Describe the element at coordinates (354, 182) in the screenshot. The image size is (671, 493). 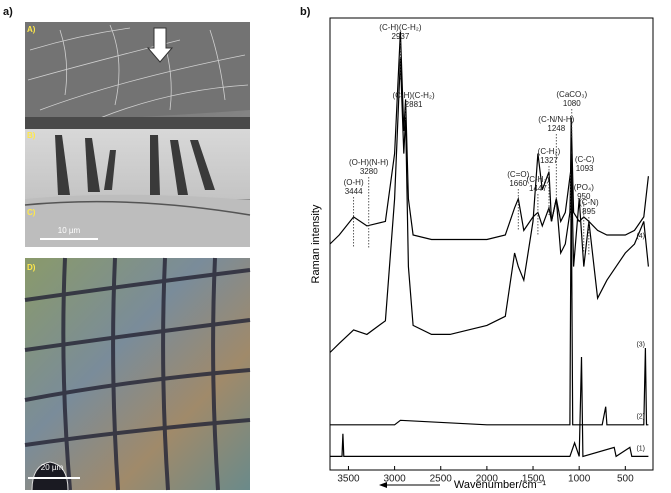
I see `peak-label: (O-H)` at that location.